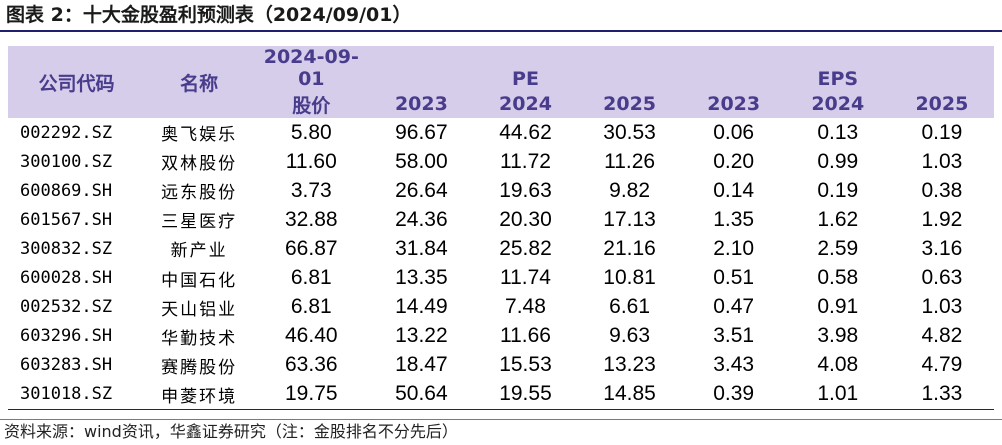 This screenshot has width=1002, height=445. Describe the element at coordinates (66, 132) in the screenshot. I see `cell-code: 002292.SZ` at that location.